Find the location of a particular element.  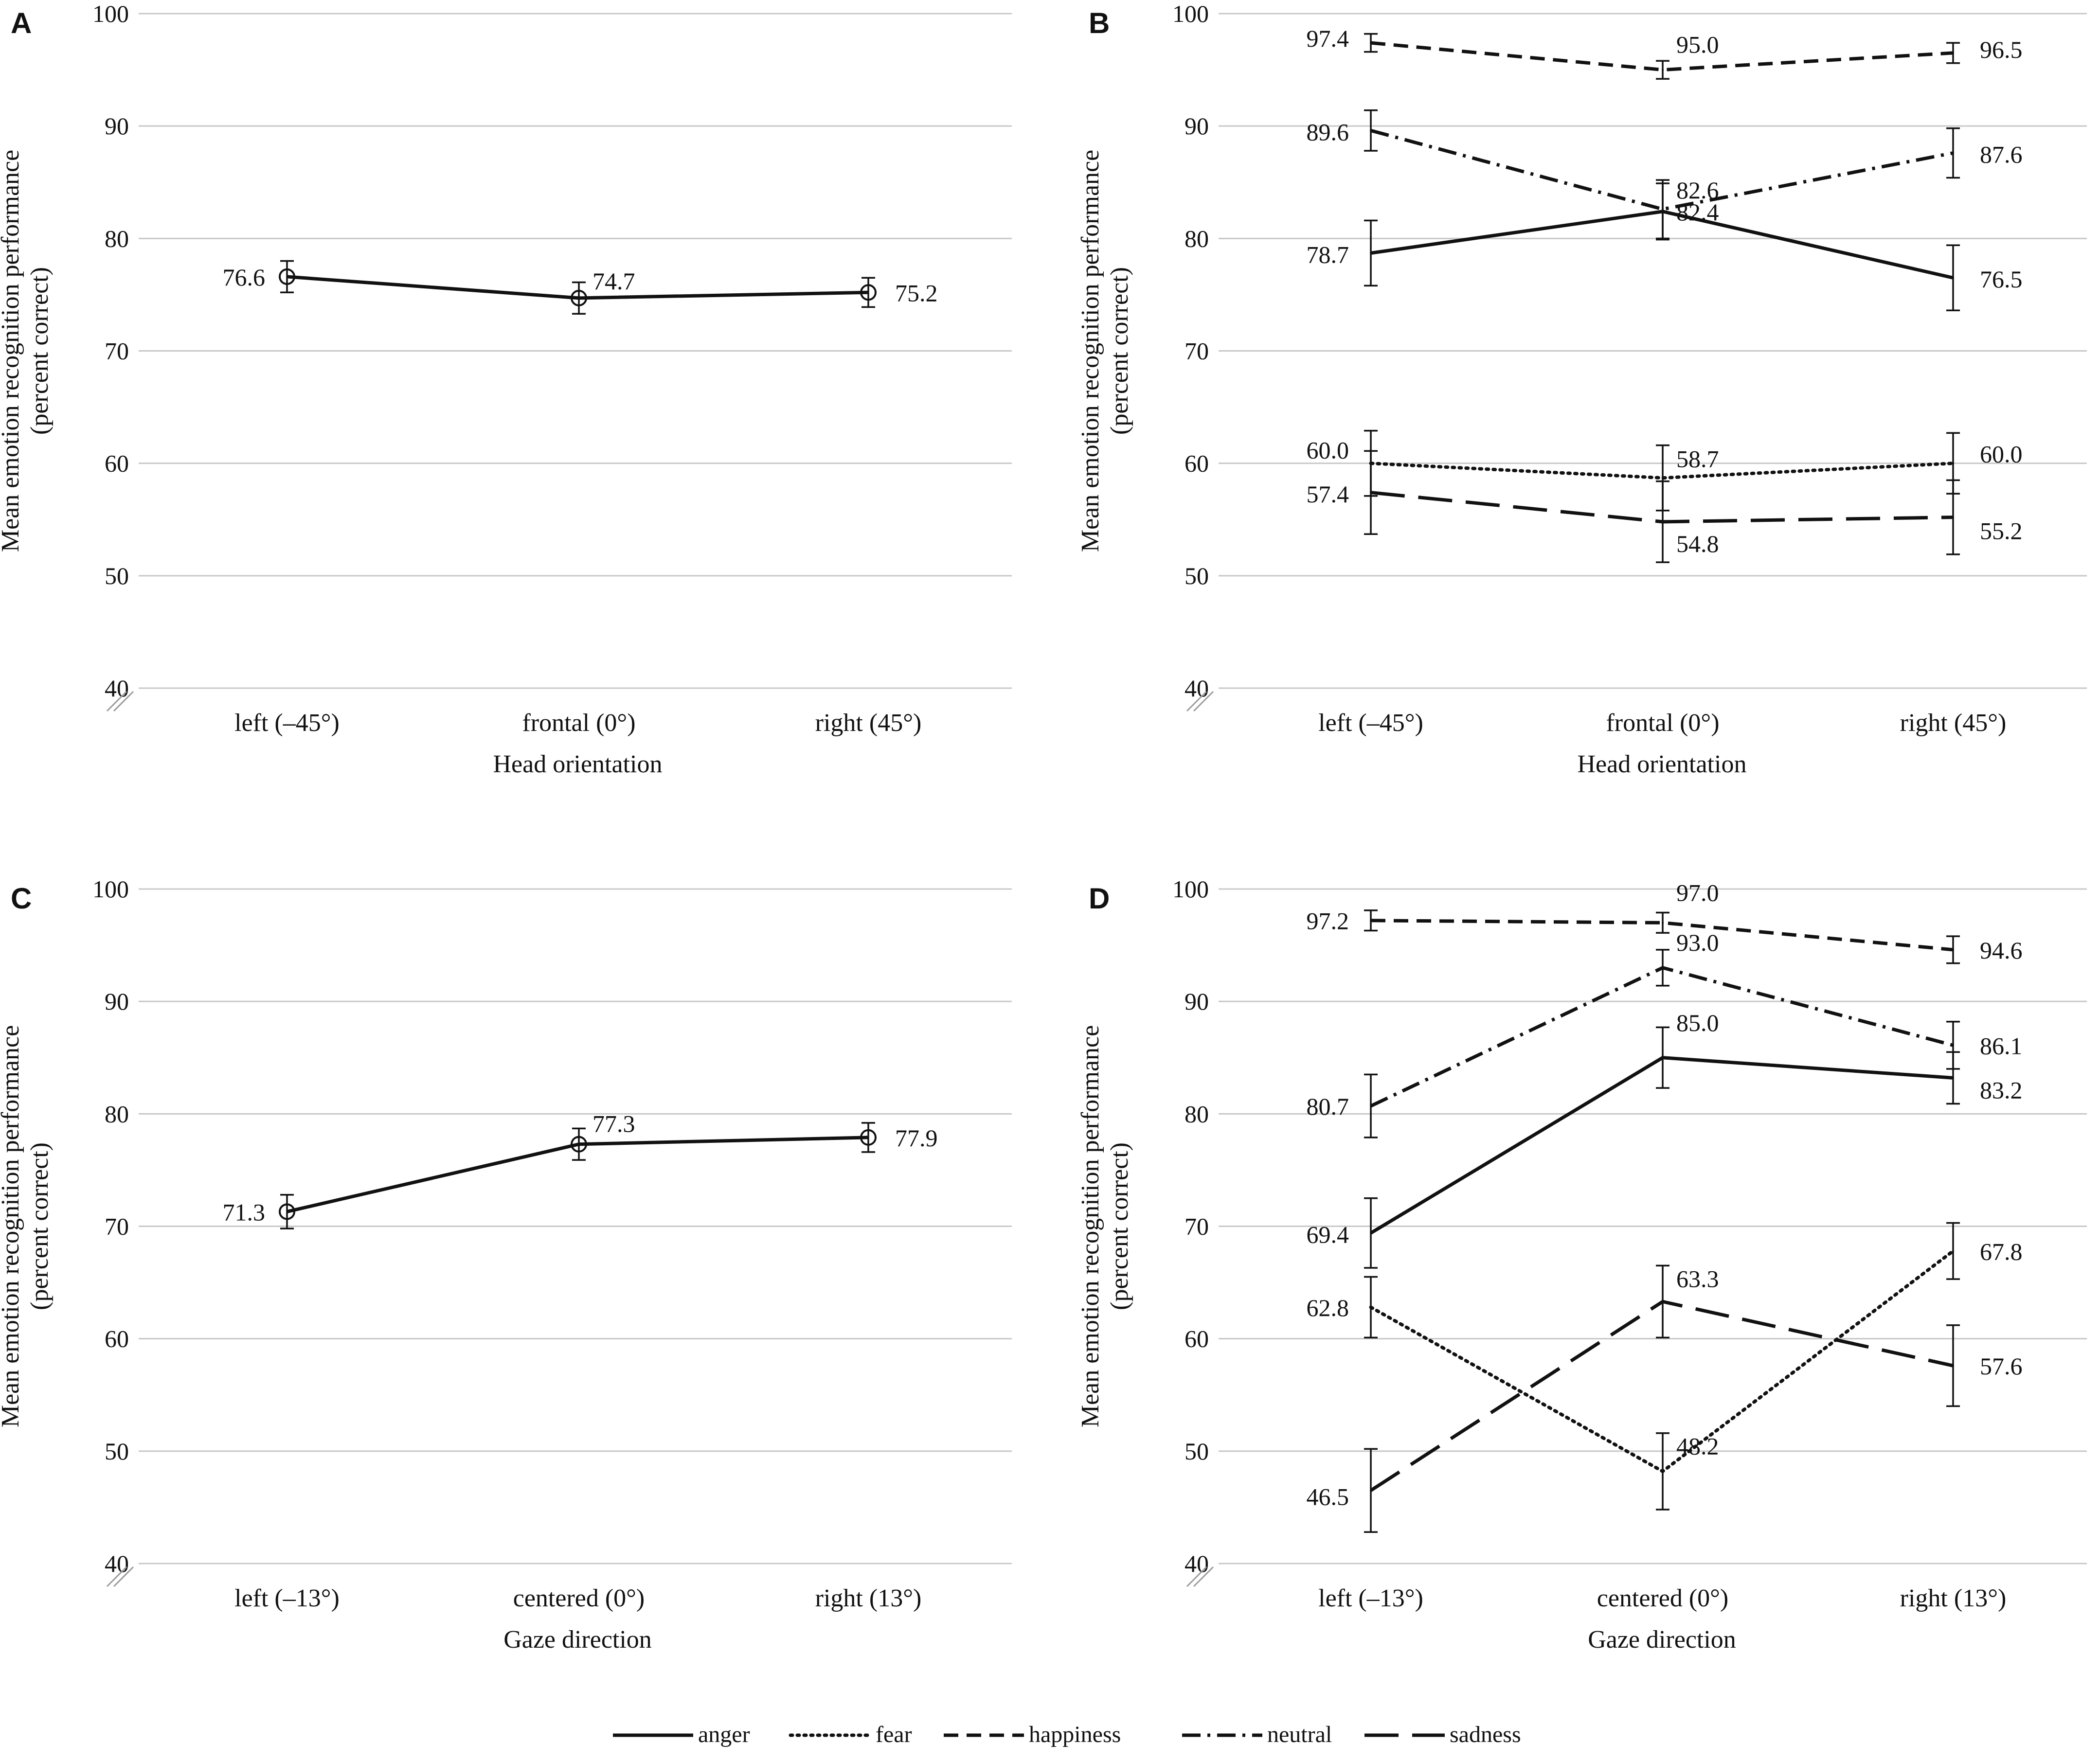

y-tick-label: 40 is located at coordinates (1197, 1563).